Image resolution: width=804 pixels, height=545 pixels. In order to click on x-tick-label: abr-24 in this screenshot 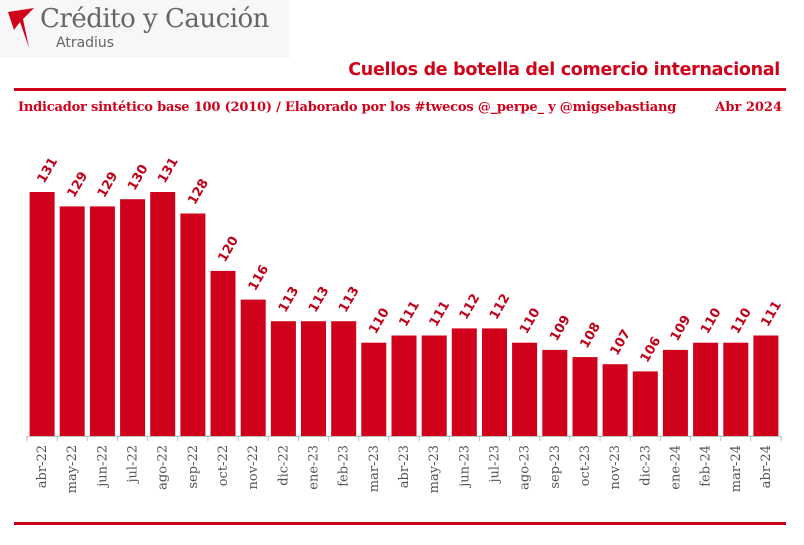, I will do `click(766, 466)`.